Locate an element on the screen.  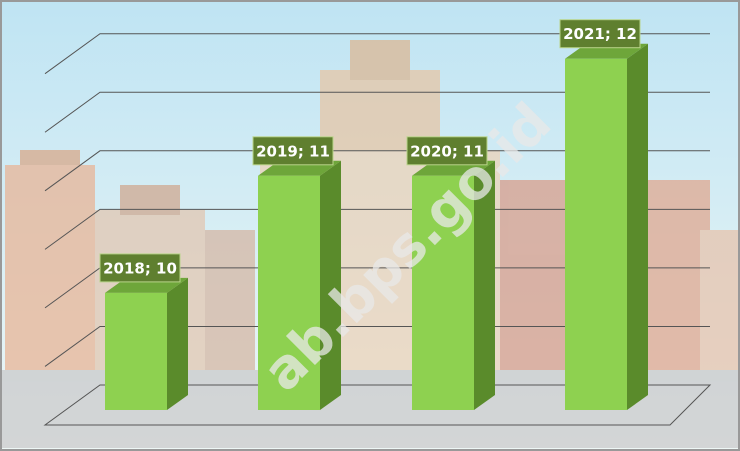
data-label: 2021; 12 is located at coordinates (600, 34).